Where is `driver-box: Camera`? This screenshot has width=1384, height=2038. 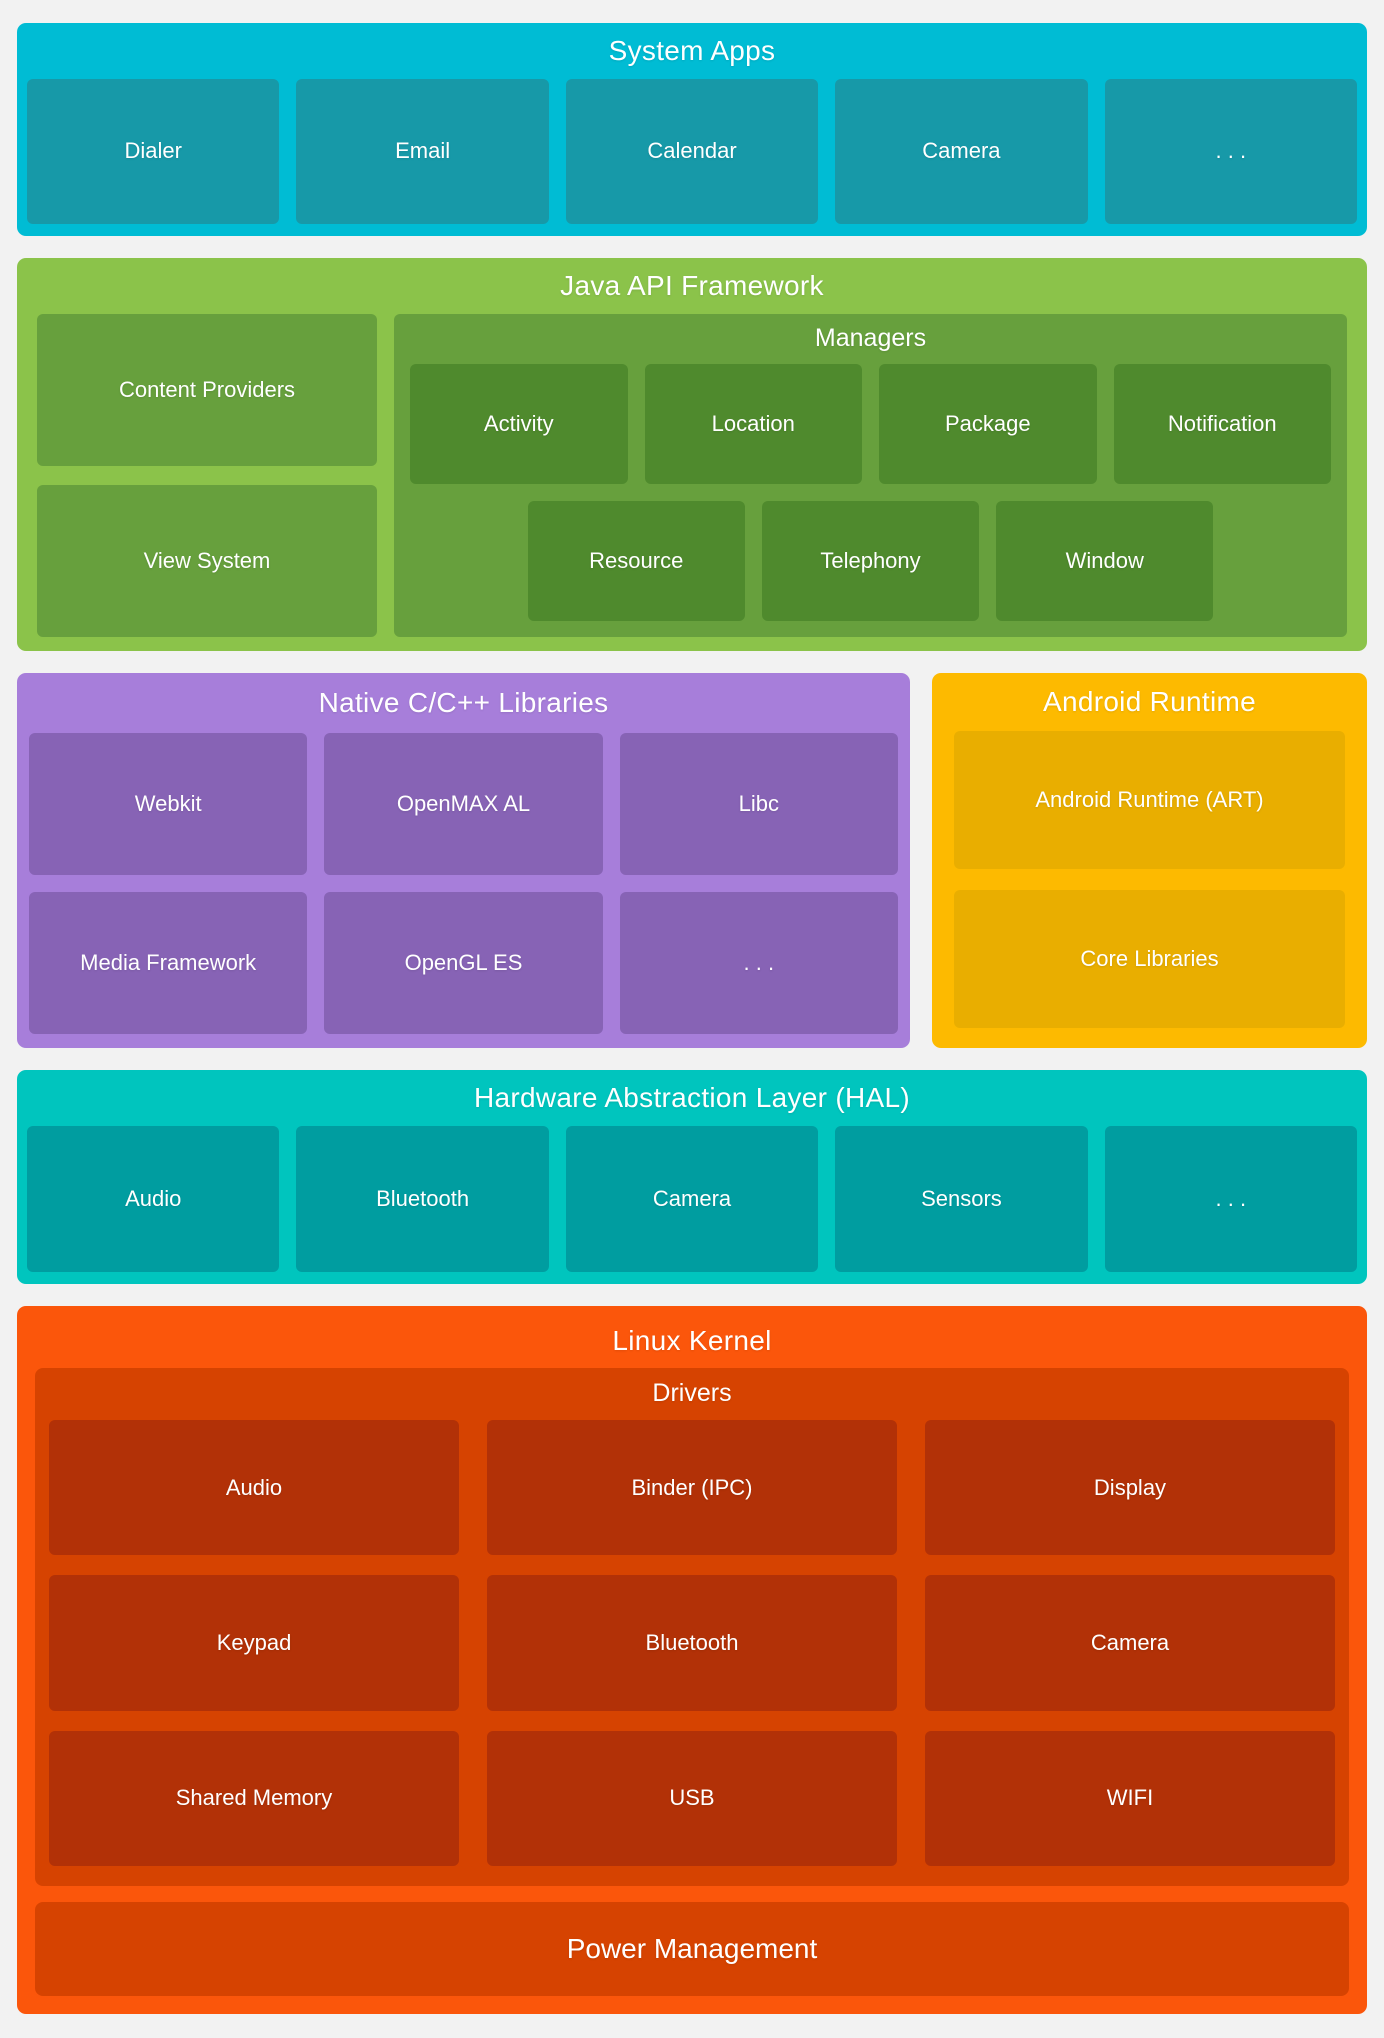
driver-box: Camera is located at coordinates (1130, 1643).